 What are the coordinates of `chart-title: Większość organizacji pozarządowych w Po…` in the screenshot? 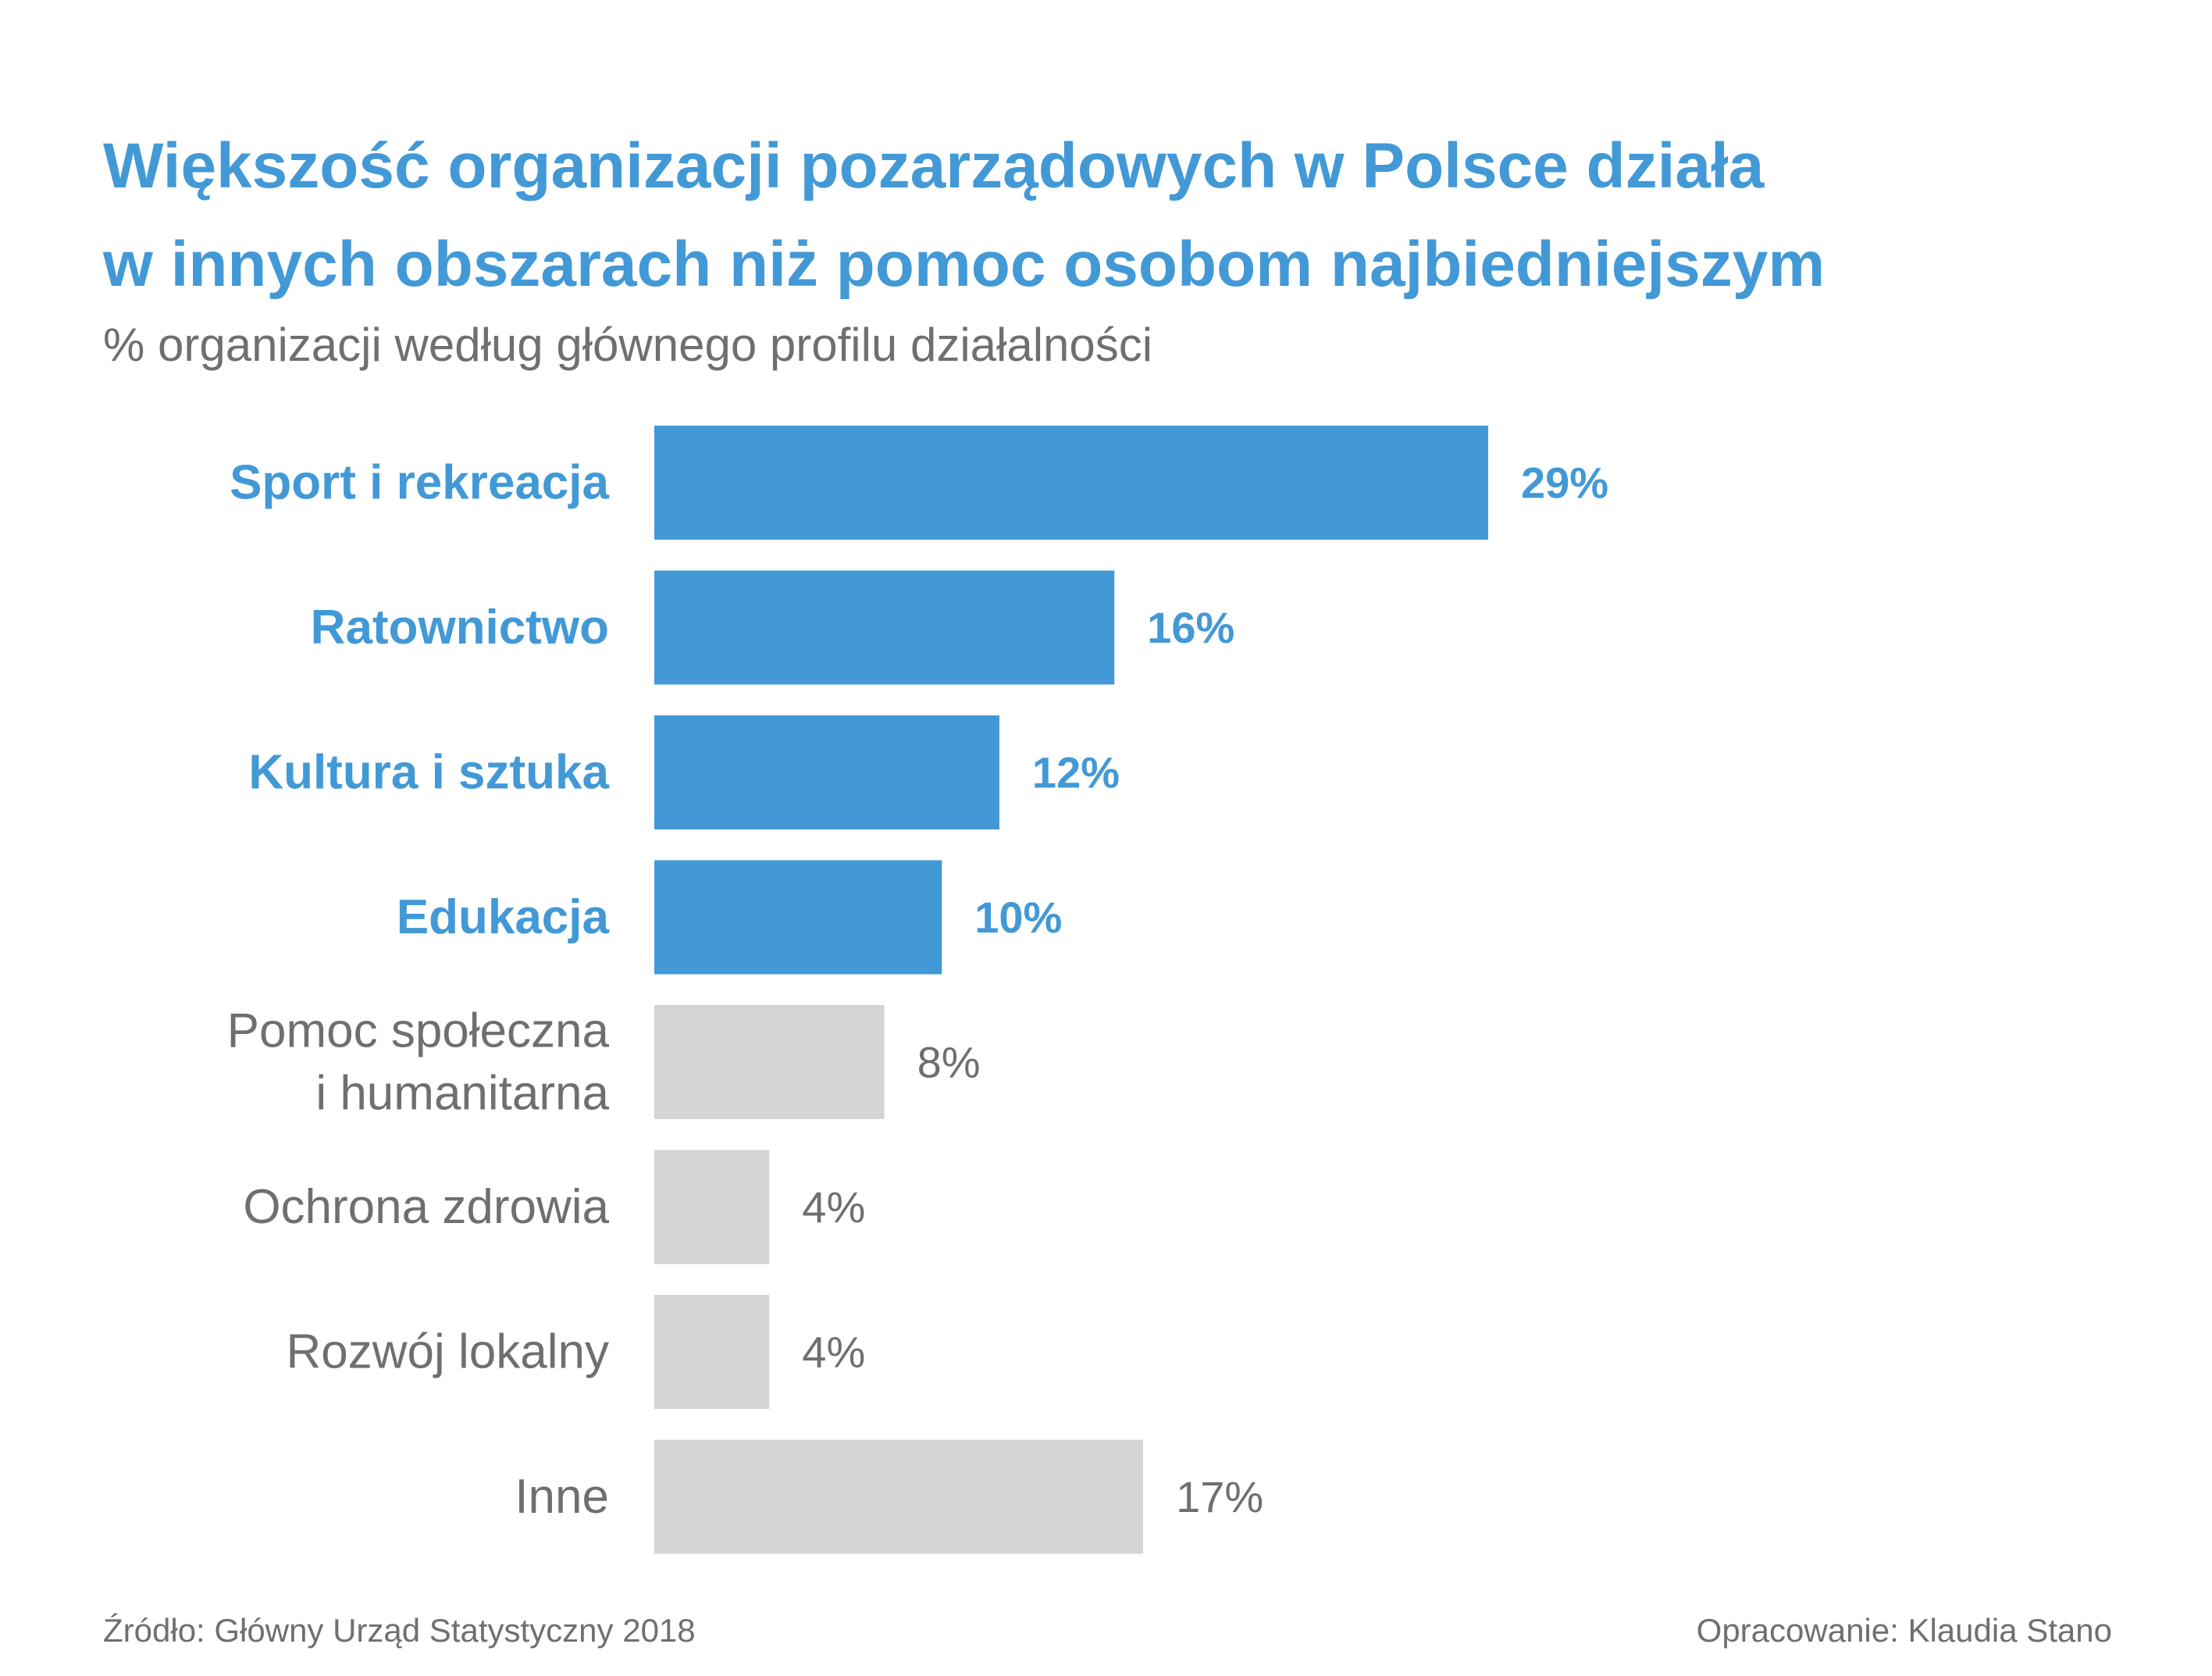 It's located at (1118, 215).